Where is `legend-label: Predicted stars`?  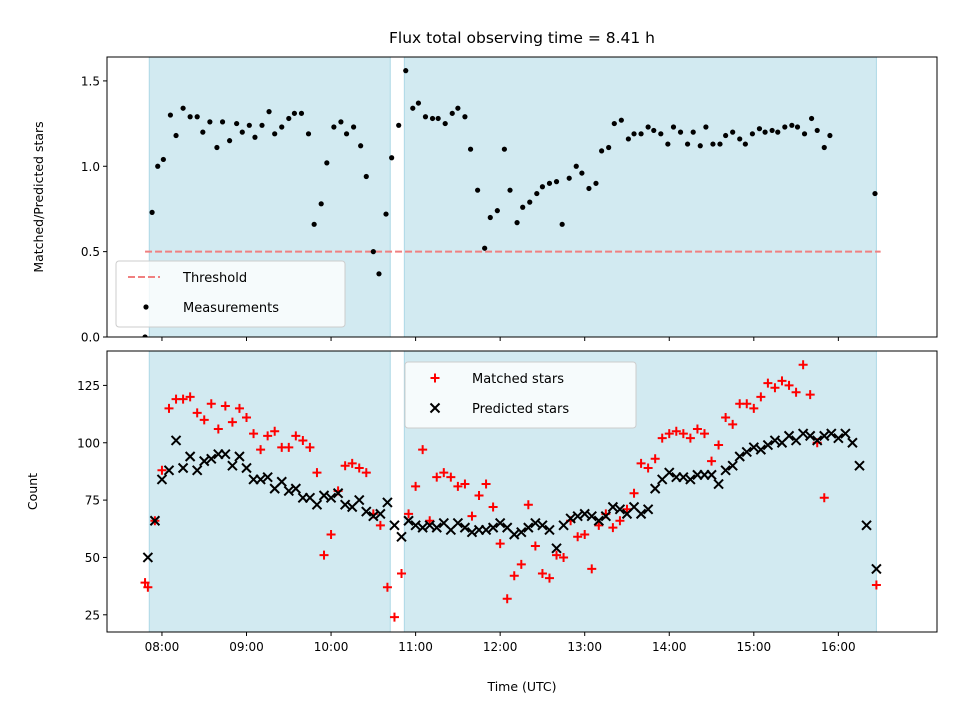 legend-label: Predicted stars is located at coordinates (520, 409).